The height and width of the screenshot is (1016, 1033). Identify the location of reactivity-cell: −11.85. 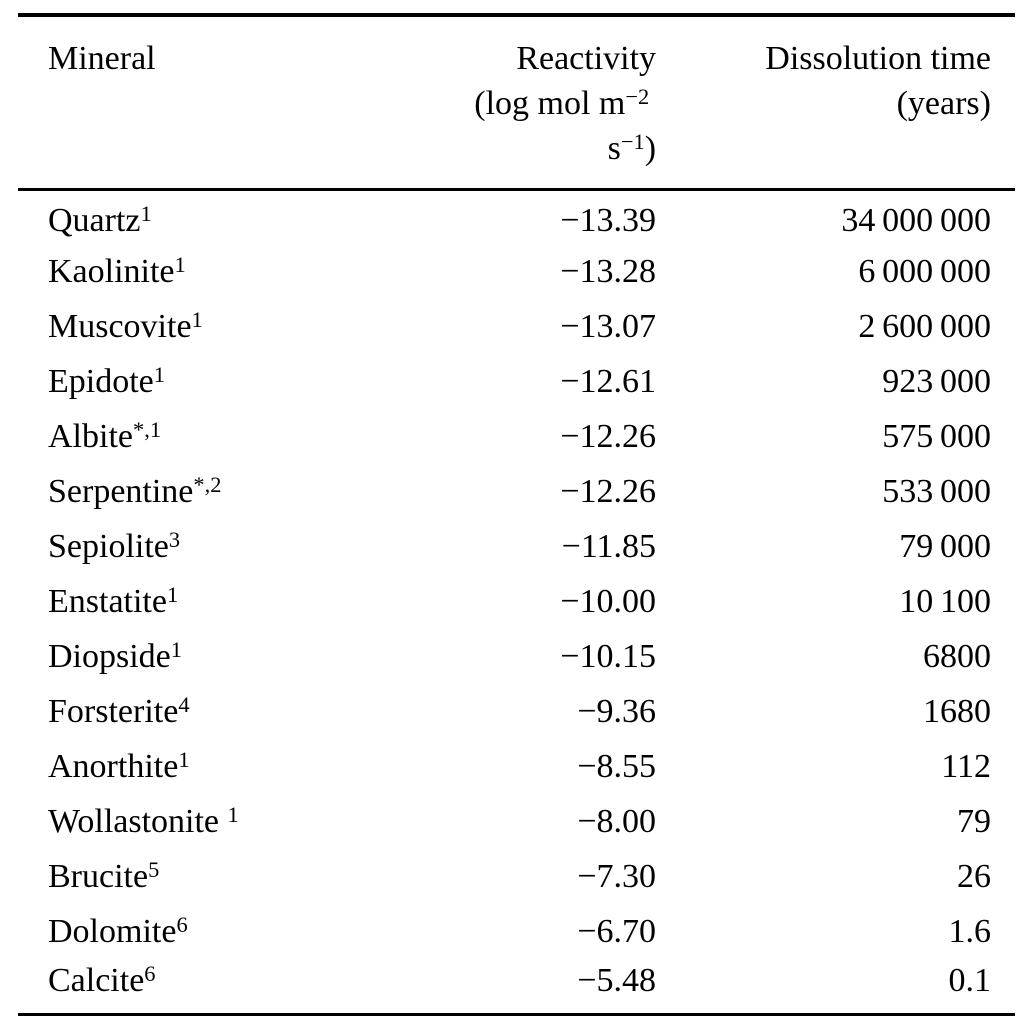
(609, 546).